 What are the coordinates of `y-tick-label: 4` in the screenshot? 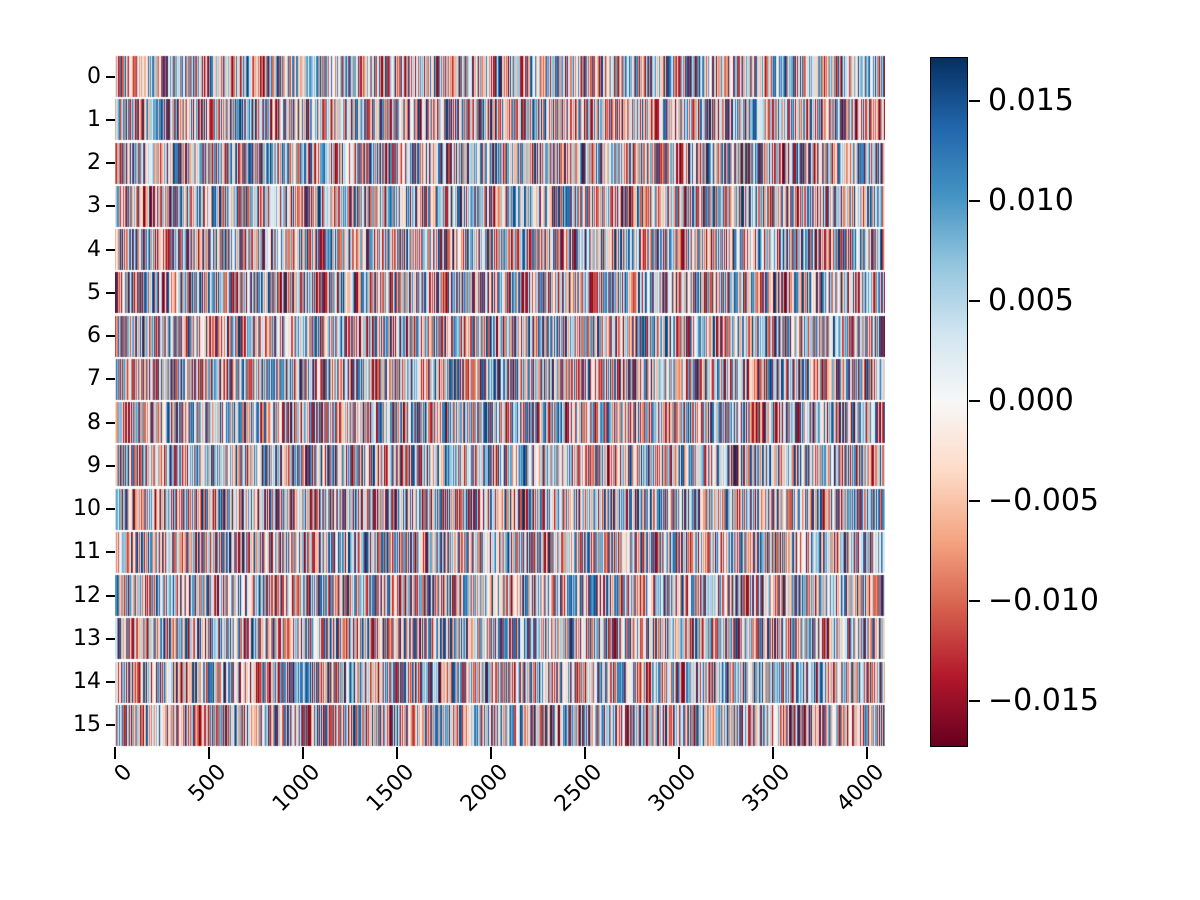 It's located at (94, 249).